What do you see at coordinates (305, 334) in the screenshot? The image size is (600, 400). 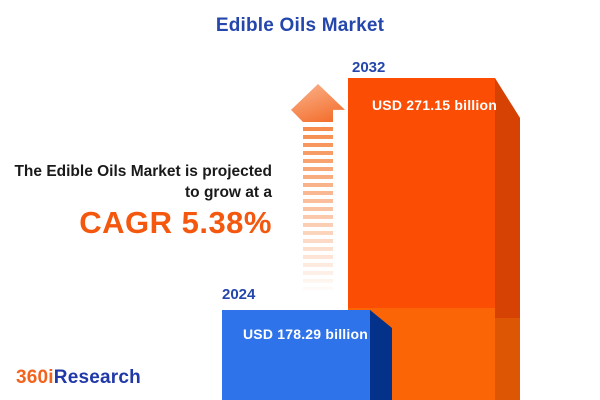 I see `bar-value-2024: USD 178.29 billion` at bounding box center [305, 334].